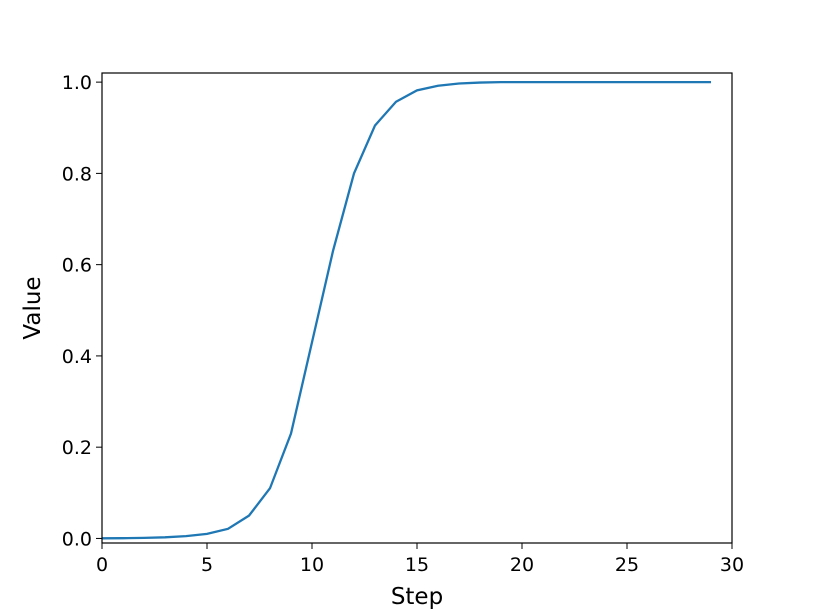 Image resolution: width=814 pixels, height=610 pixels. What do you see at coordinates (77, 83) in the screenshot?
I see `y-tick-label: 1.0` at bounding box center [77, 83].